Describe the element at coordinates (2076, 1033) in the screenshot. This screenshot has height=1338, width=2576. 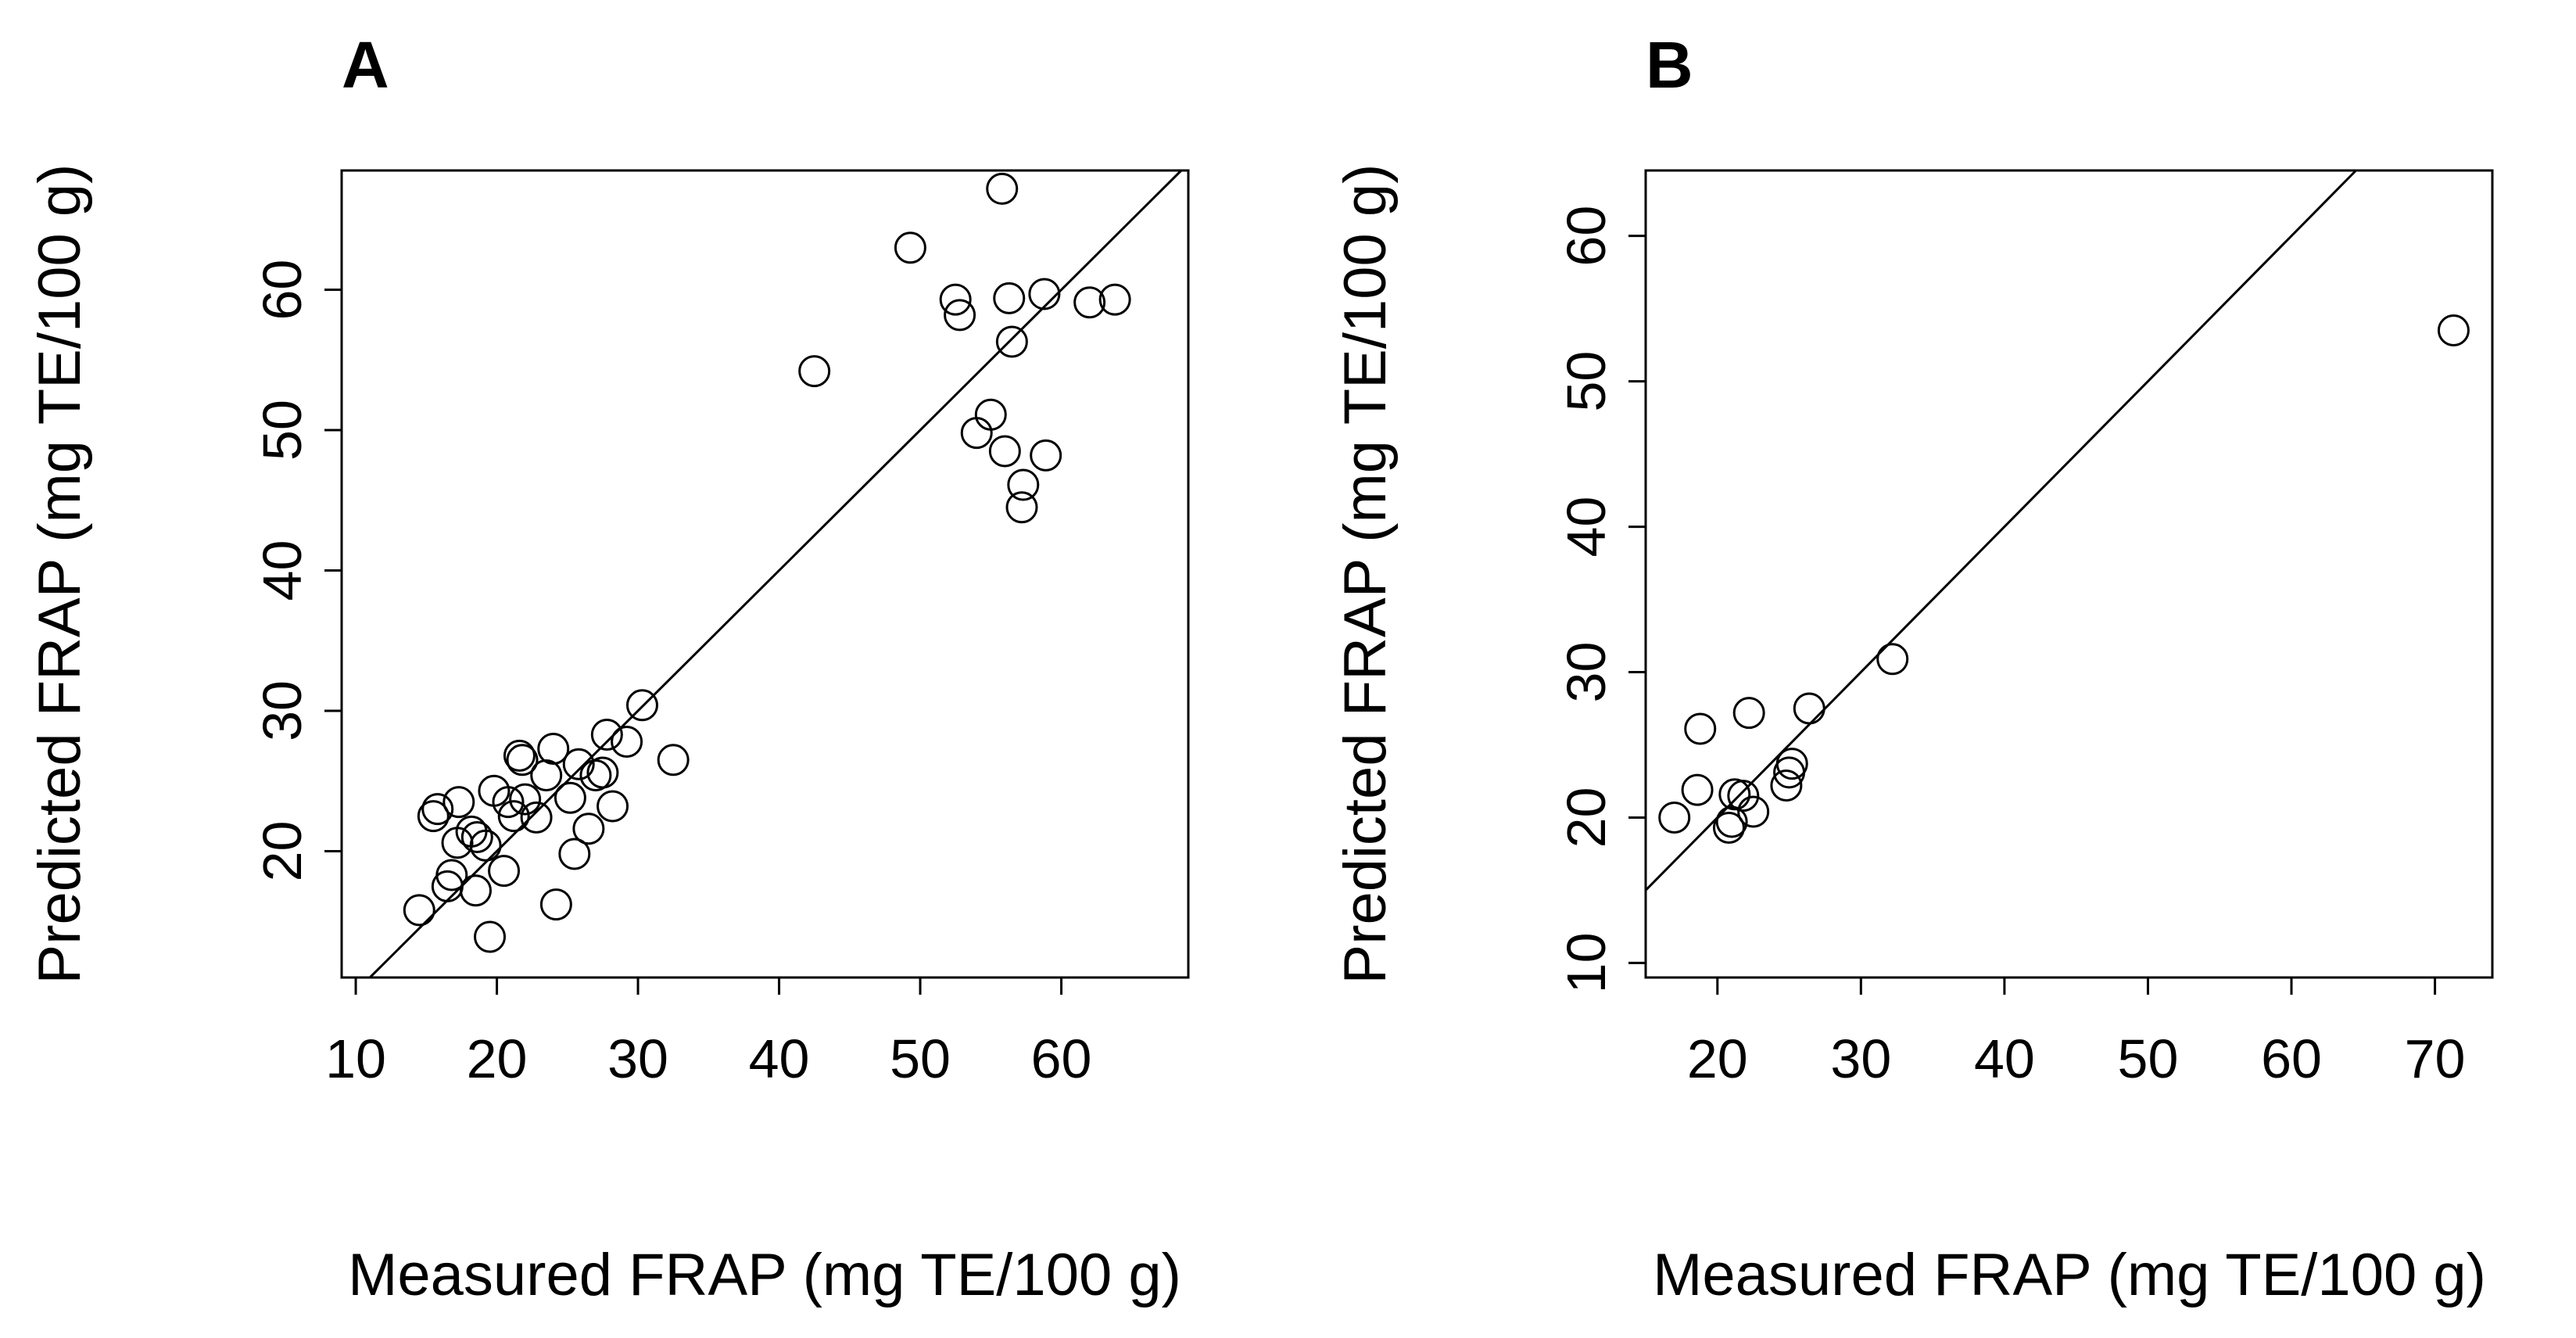
I see `panel-b-x-ticks: 20 30 40 50 60 70` at that location.